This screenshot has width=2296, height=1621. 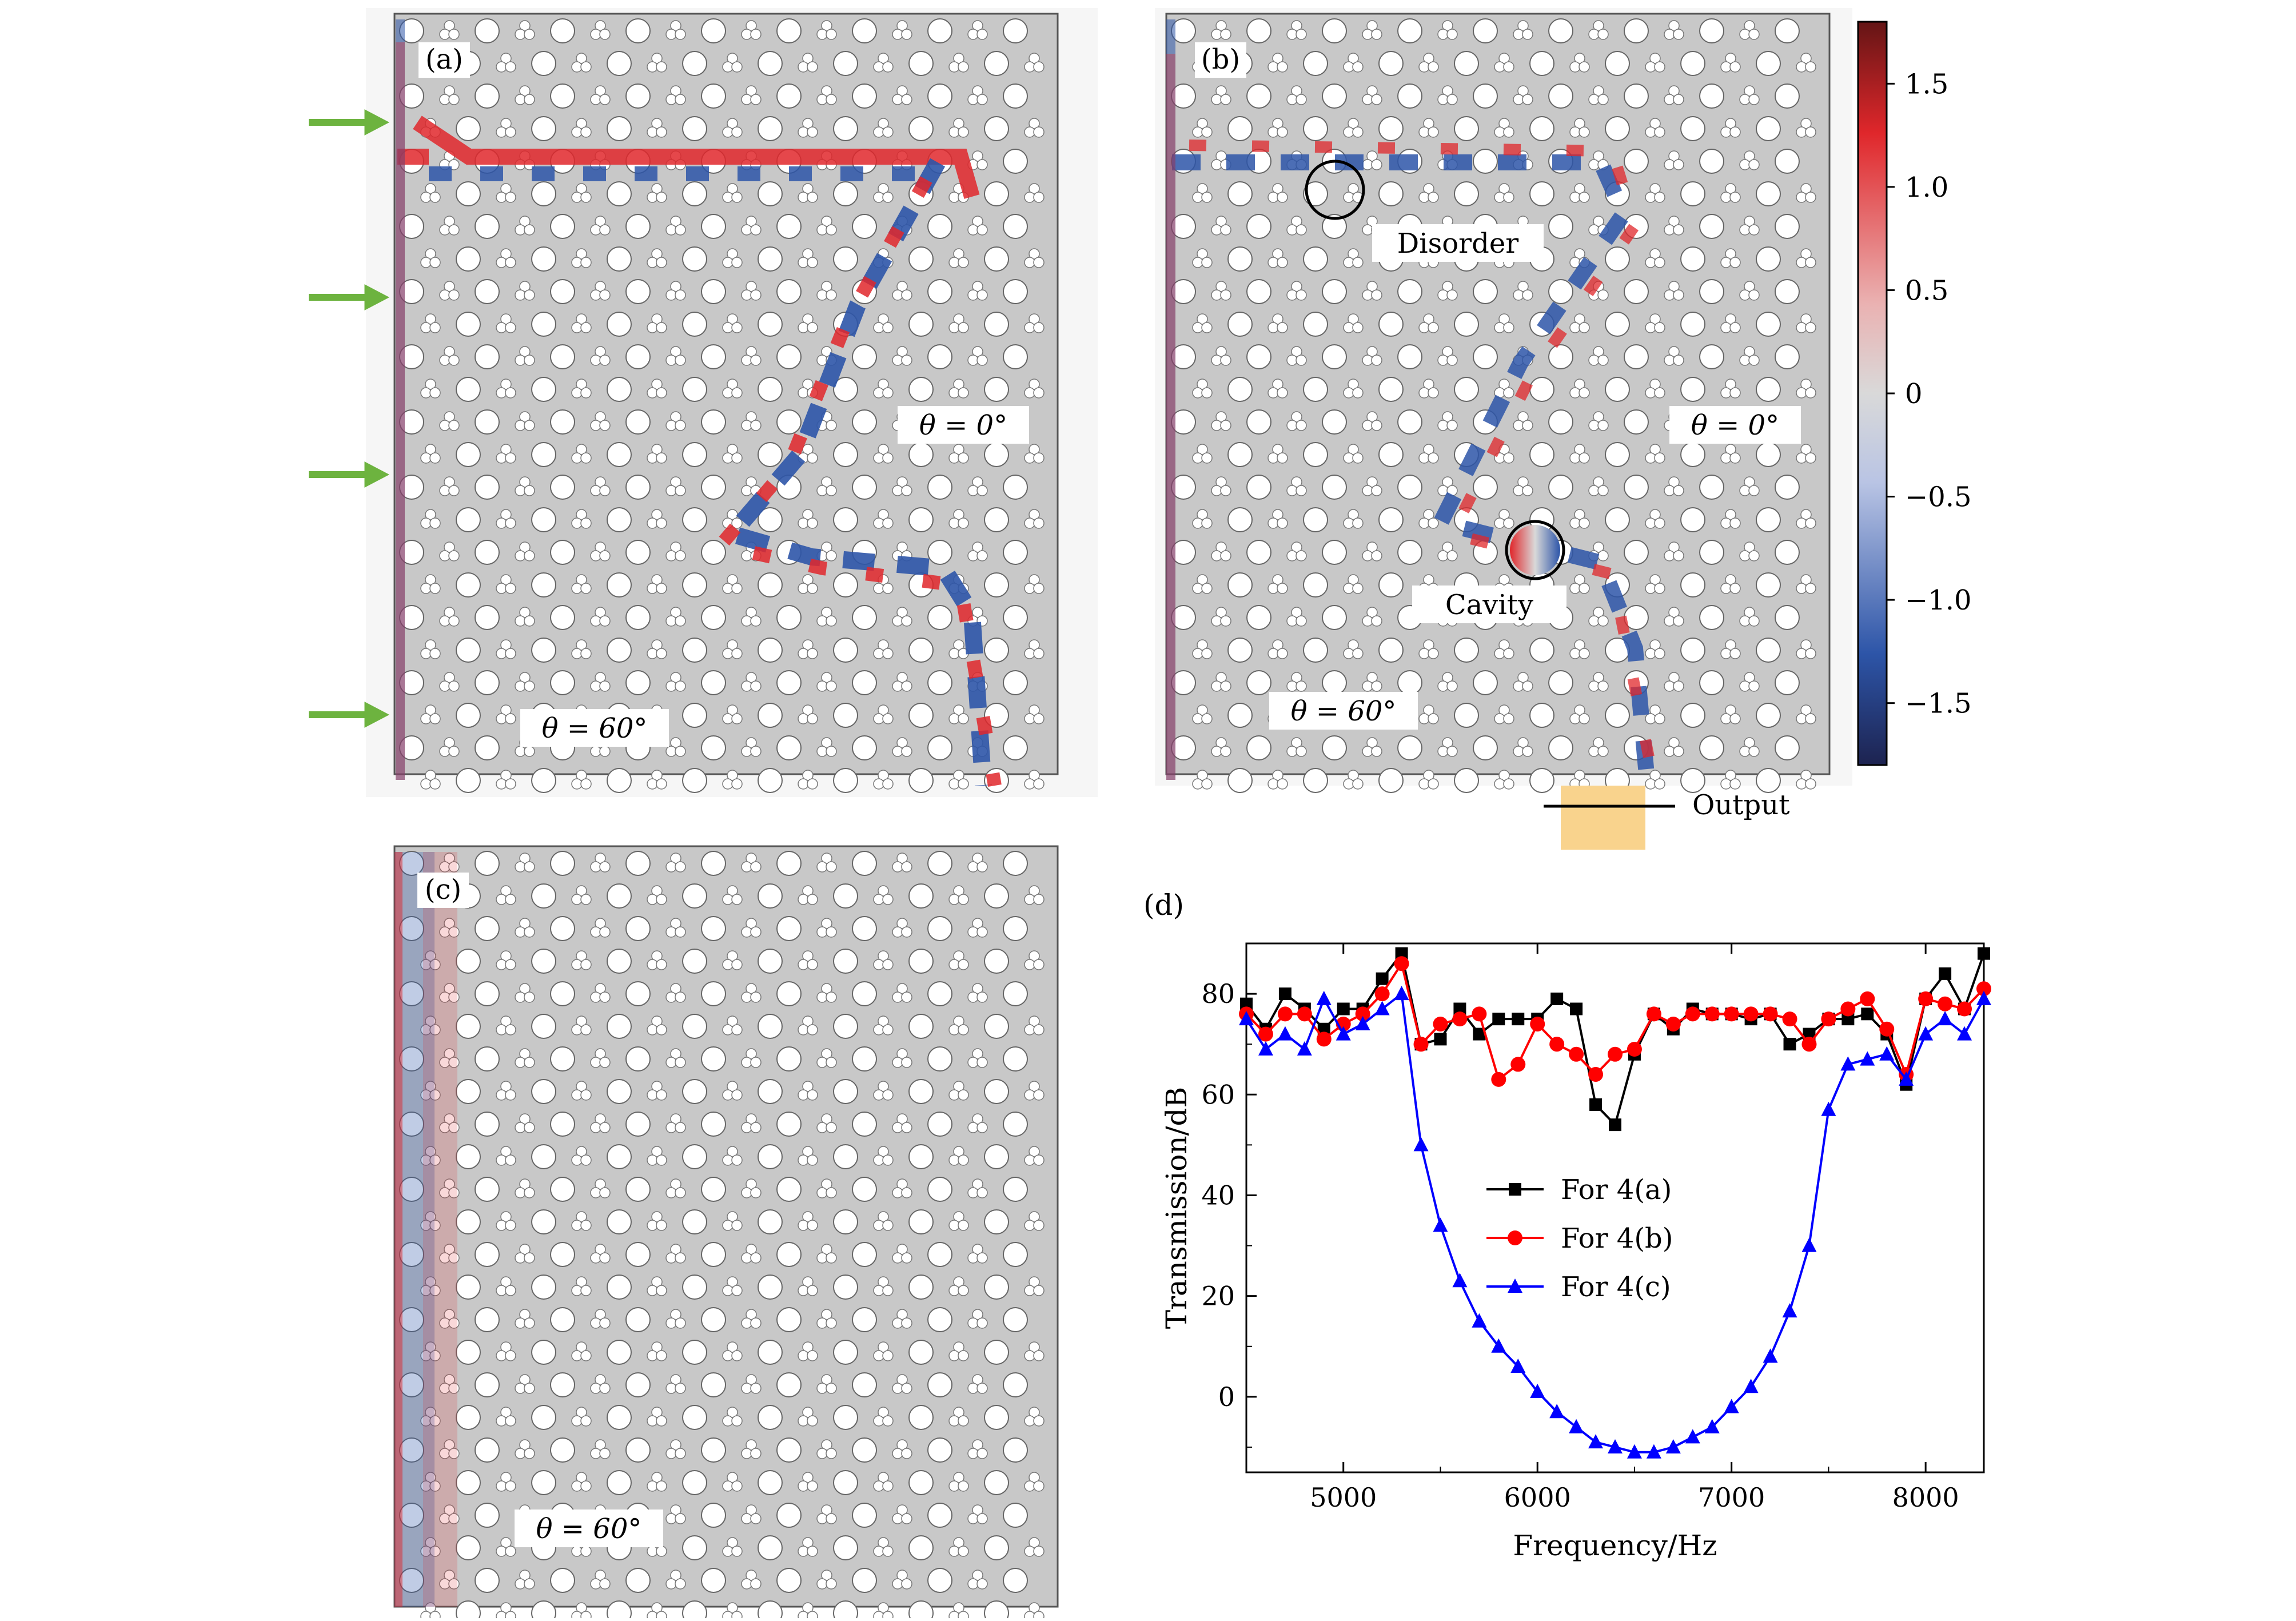 I want to click on panel-b-cavity-label: Cavity, so click(x=1489, y=604).